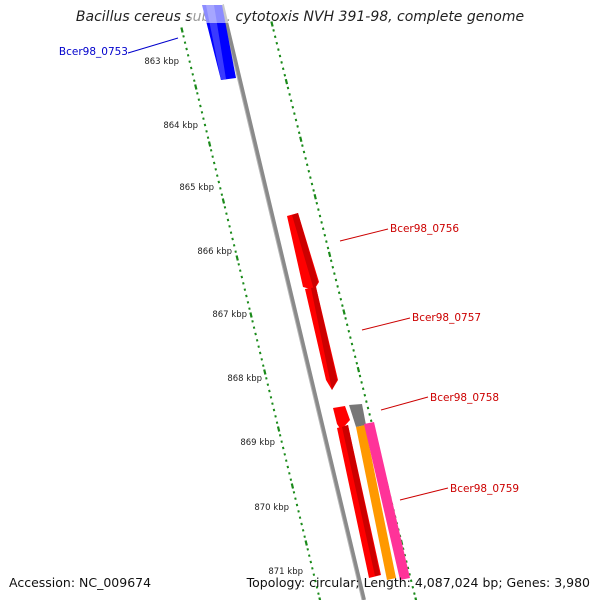 The height and width of the screenshot is (600, 600). What do you see at coordinates (80, 582) in the screenshot?
I see `accession-text: Accession: NC_009674` at bounding box center [80, 582].